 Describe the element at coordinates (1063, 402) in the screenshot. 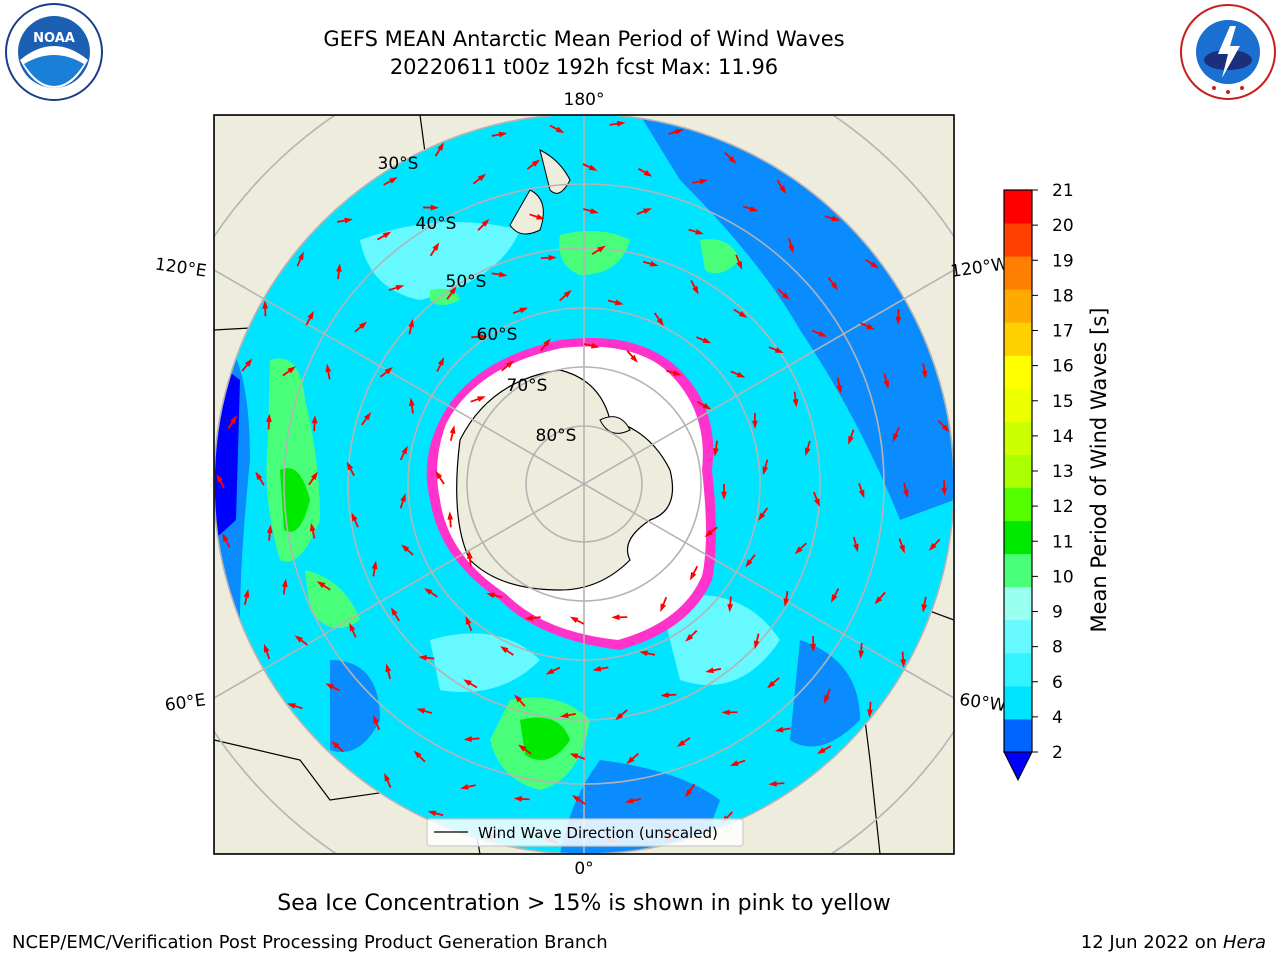

I see `colorbar-tick-label: 15` at that location.